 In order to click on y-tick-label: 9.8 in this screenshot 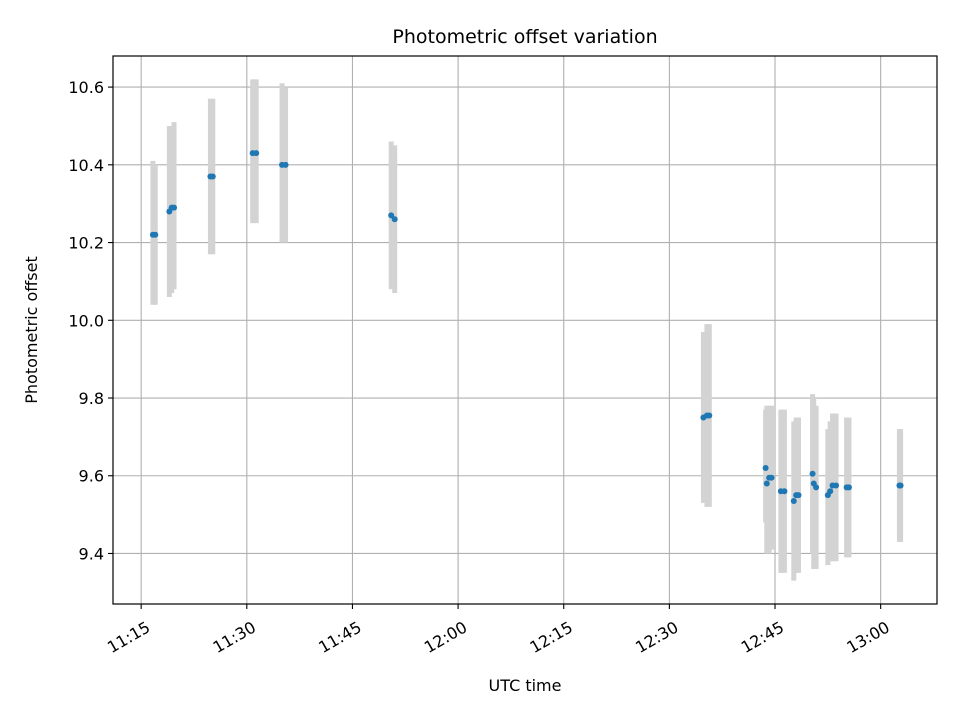, I will do `click(91, 398)`.